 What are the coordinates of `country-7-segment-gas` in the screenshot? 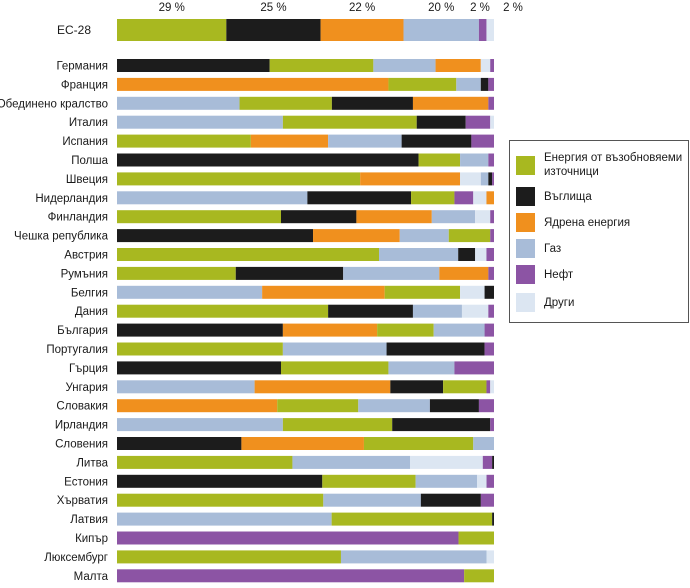 It's located at (212, 198).